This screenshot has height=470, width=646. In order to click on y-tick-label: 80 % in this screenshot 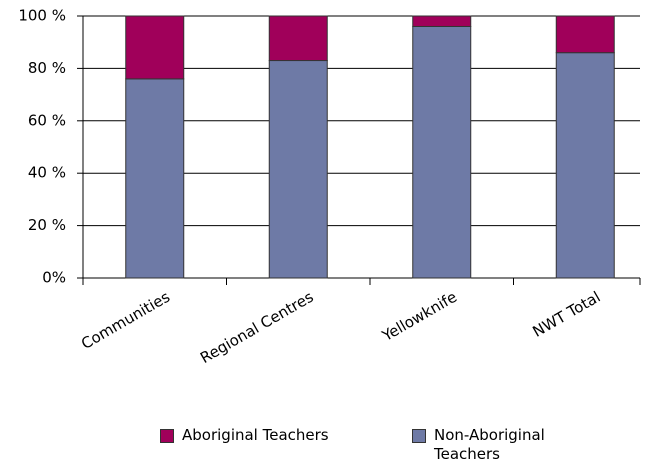, I will do `click(47, 68)`.